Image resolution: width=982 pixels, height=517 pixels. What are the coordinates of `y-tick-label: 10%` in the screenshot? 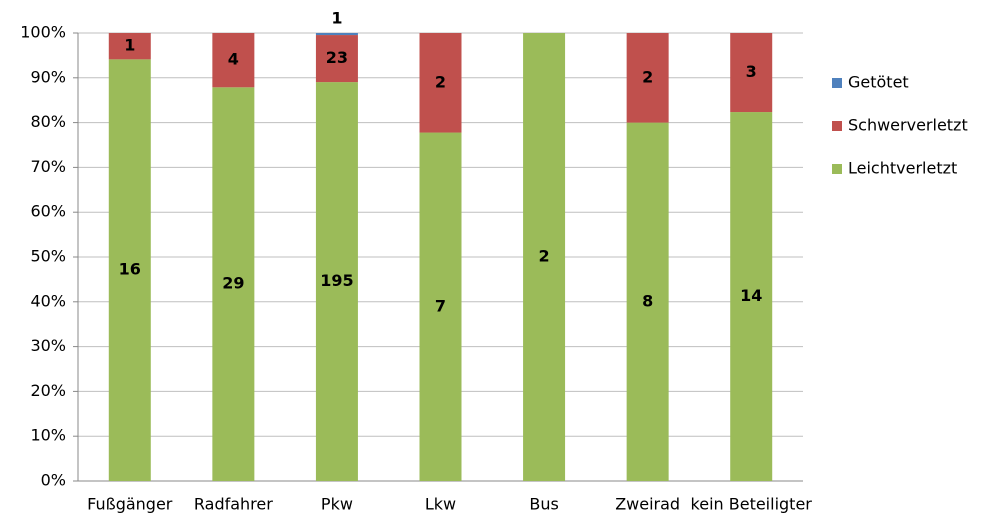 It's located at (48, 435).